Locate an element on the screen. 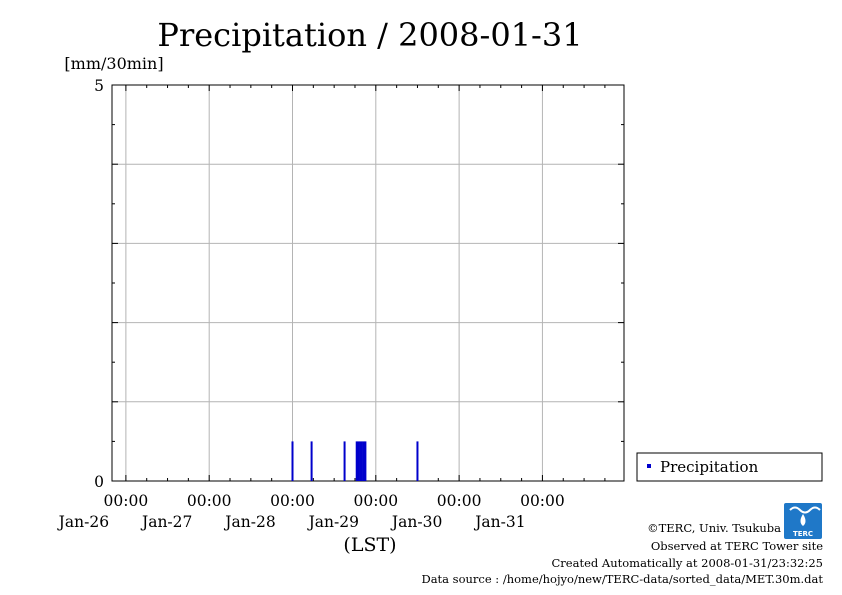  legend-swatch is located at coordinates (649, 466).